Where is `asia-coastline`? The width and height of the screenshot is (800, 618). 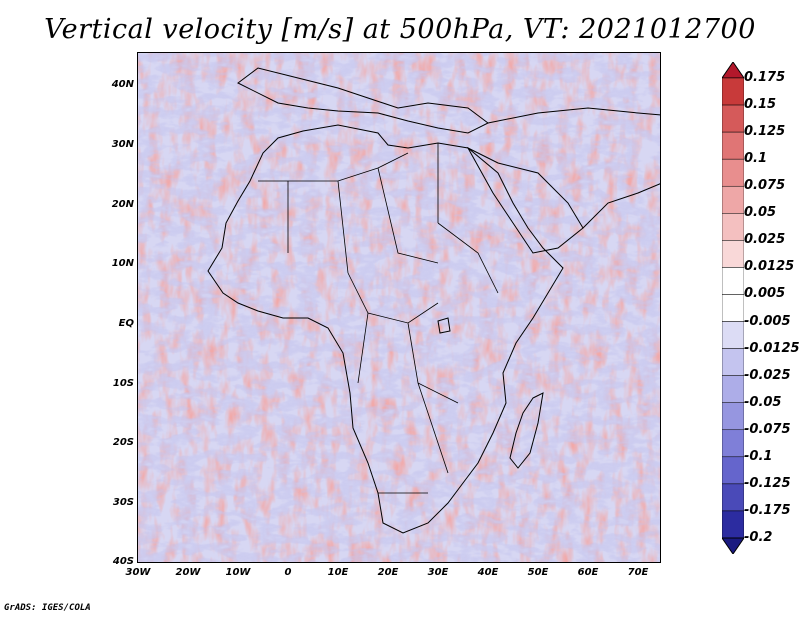 asia-coastline is located at coordinates (573, 168).